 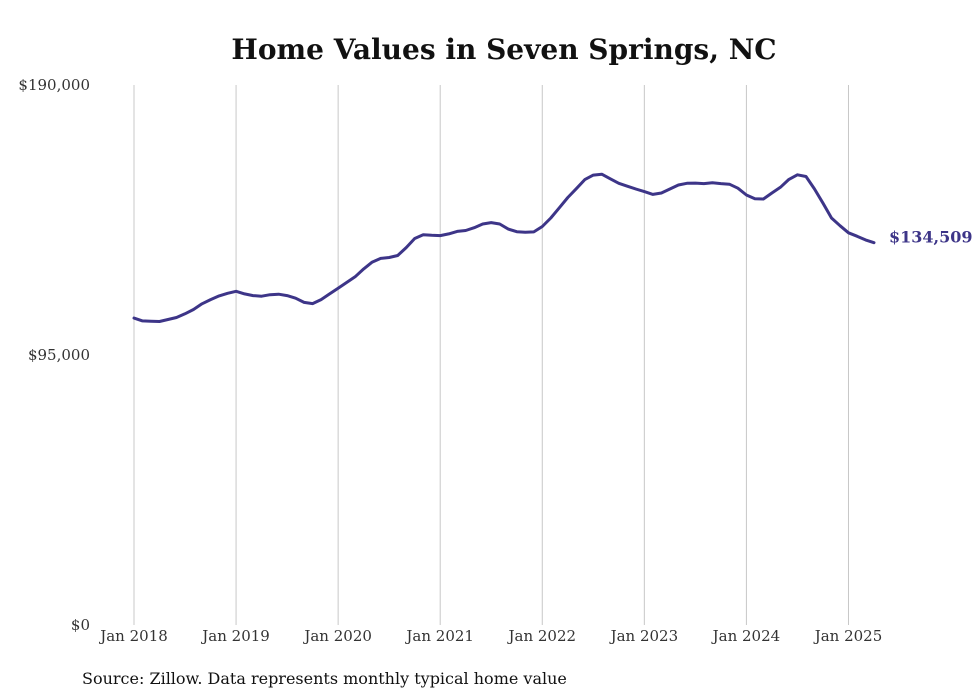 I want to click on x-tick-label: Jan 2022, so click(x=541, y=636).